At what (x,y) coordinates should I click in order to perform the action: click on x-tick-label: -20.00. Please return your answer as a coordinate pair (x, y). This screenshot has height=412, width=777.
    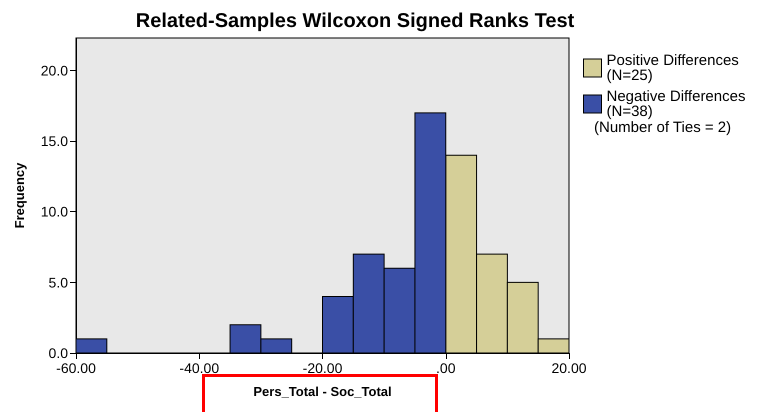
    Looking at the image, I should click on (322, 368).